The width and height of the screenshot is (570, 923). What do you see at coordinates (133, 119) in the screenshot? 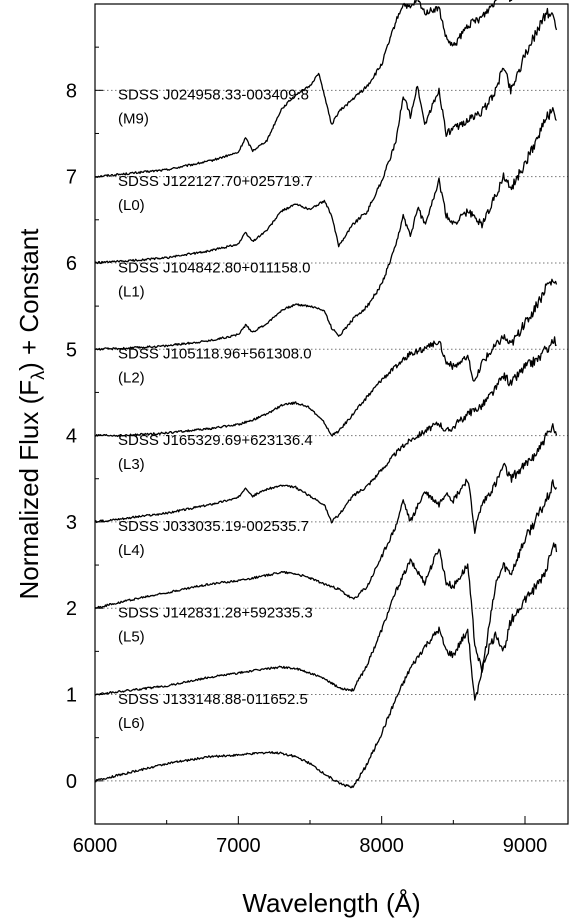
I see `spectrum-type-label: (M9)` at bounding box center [133, 119].